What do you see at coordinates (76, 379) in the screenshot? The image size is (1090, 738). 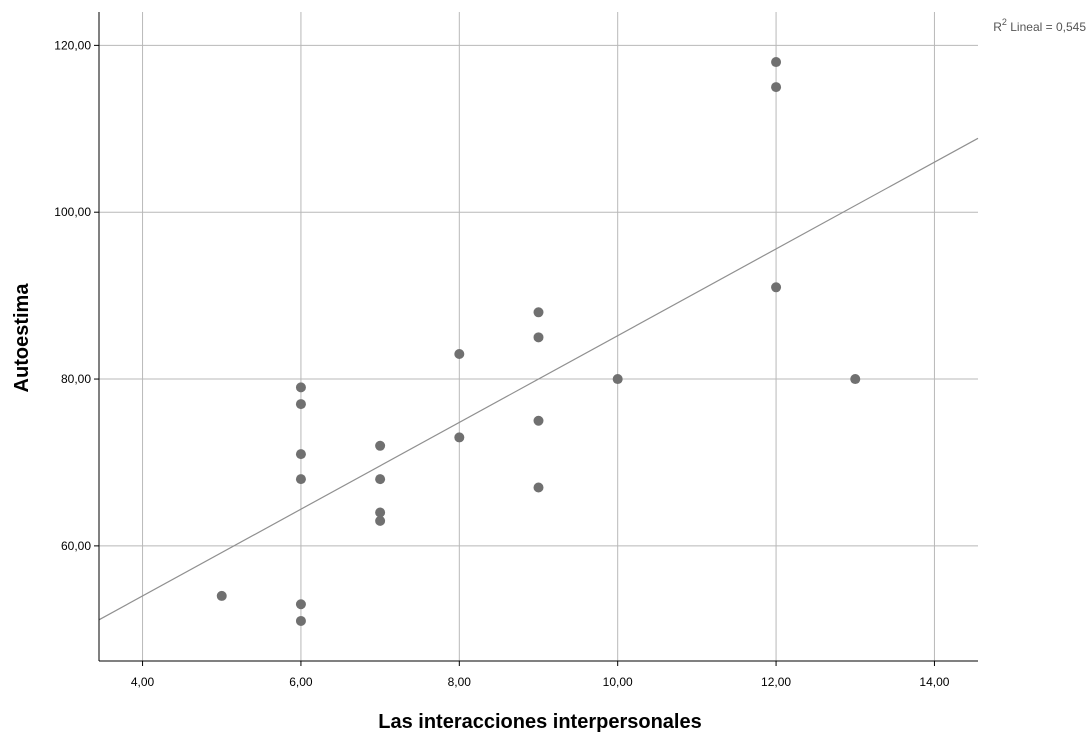 I see `y-tick-label: 80,00` at bounding box center [76, 379].